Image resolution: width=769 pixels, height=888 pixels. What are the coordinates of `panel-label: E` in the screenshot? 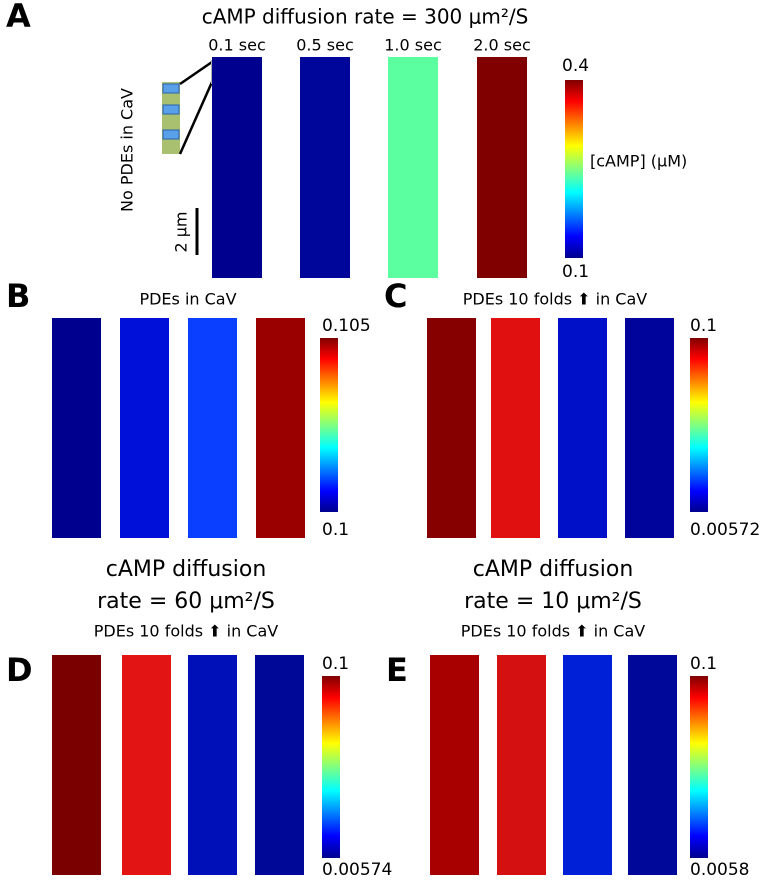 It's located at (397, 670).